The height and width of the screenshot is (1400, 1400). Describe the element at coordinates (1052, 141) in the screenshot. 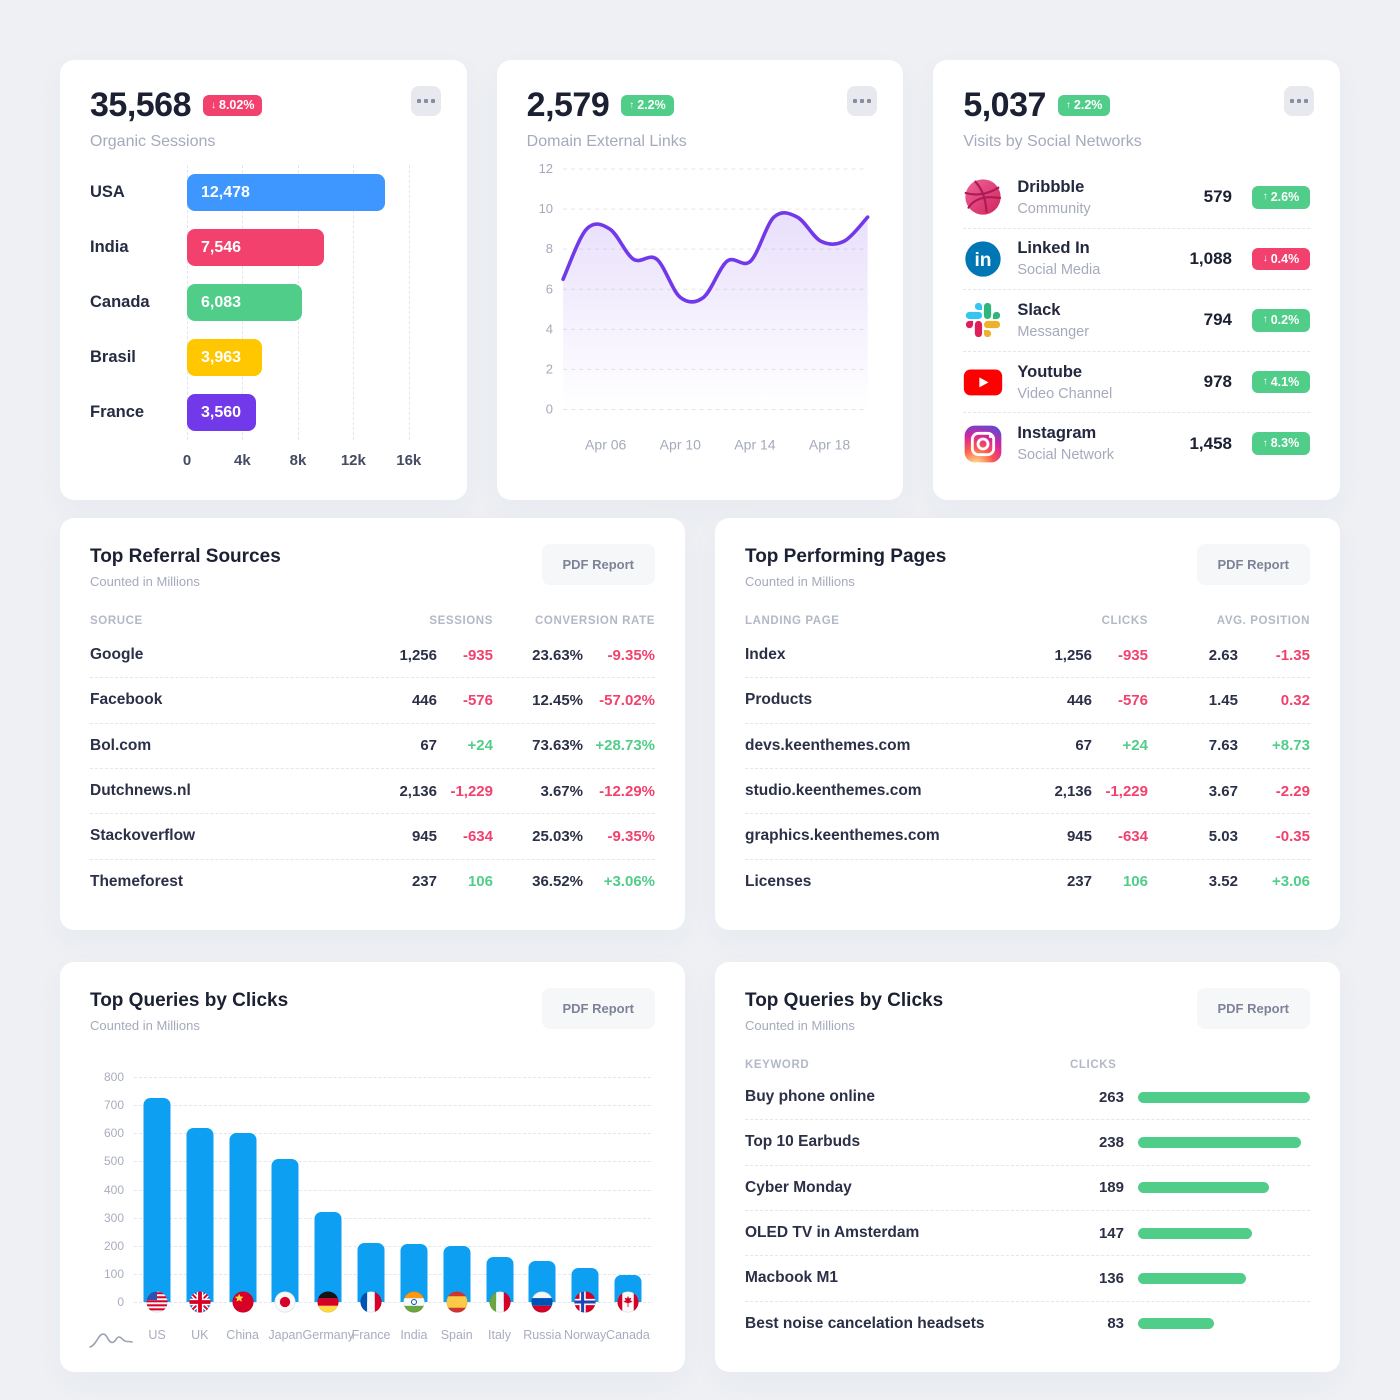

I see `card-subtitle: Visits by Social Networks` at that location.